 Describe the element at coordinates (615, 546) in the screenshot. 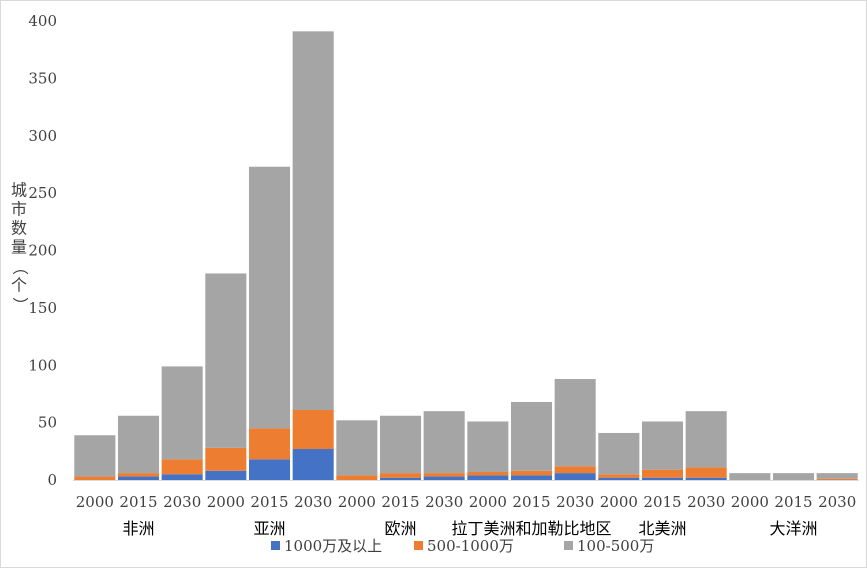

I see `legend-label: 100-500万` at that location.